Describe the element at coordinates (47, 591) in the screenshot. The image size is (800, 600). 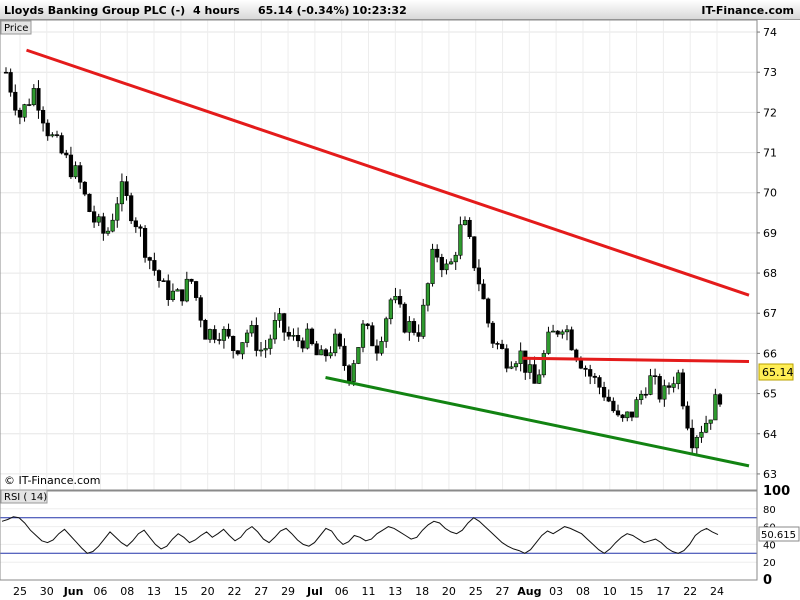
I see `x-tick-label: 30` at that location.